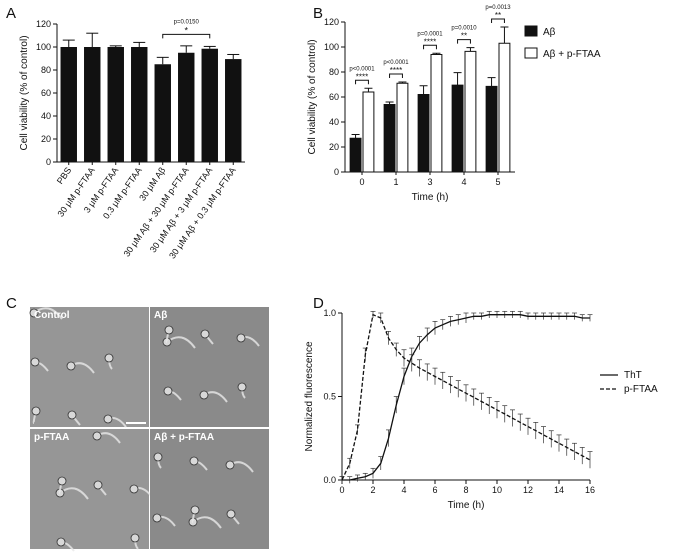  I want to click on y-tick-label: 1.0, so click(329, 313).